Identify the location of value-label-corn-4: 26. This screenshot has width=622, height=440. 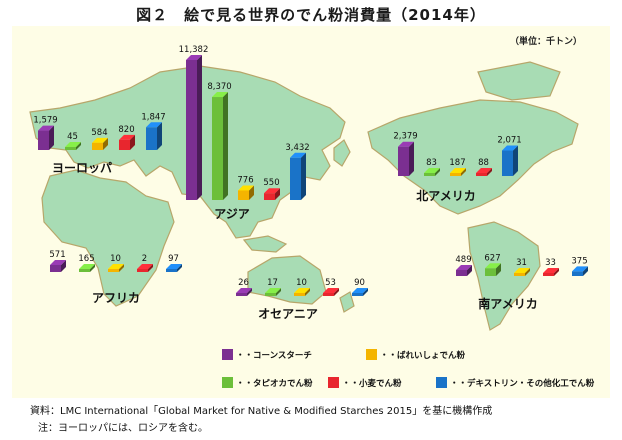
(243, 283).